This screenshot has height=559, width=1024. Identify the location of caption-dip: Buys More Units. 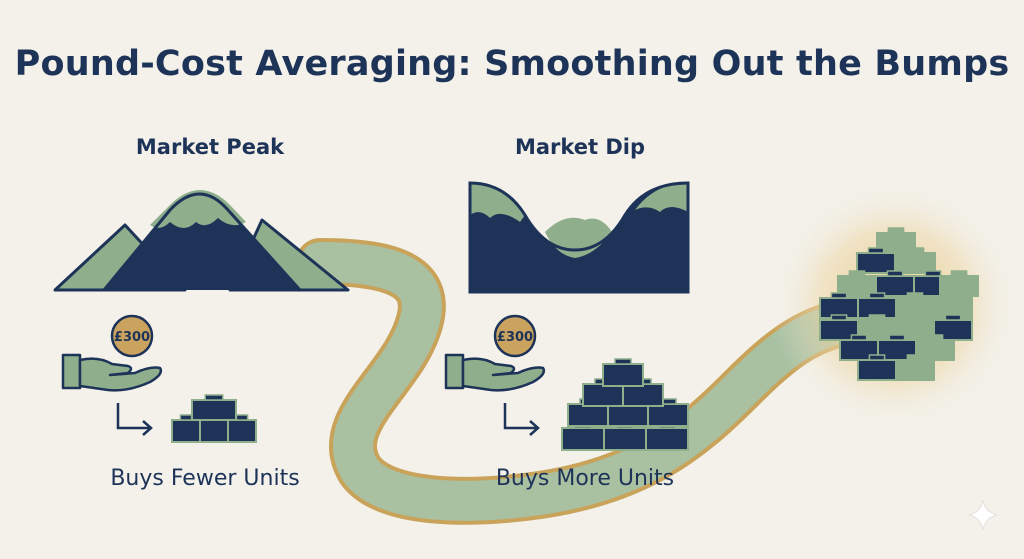
(585, 478).